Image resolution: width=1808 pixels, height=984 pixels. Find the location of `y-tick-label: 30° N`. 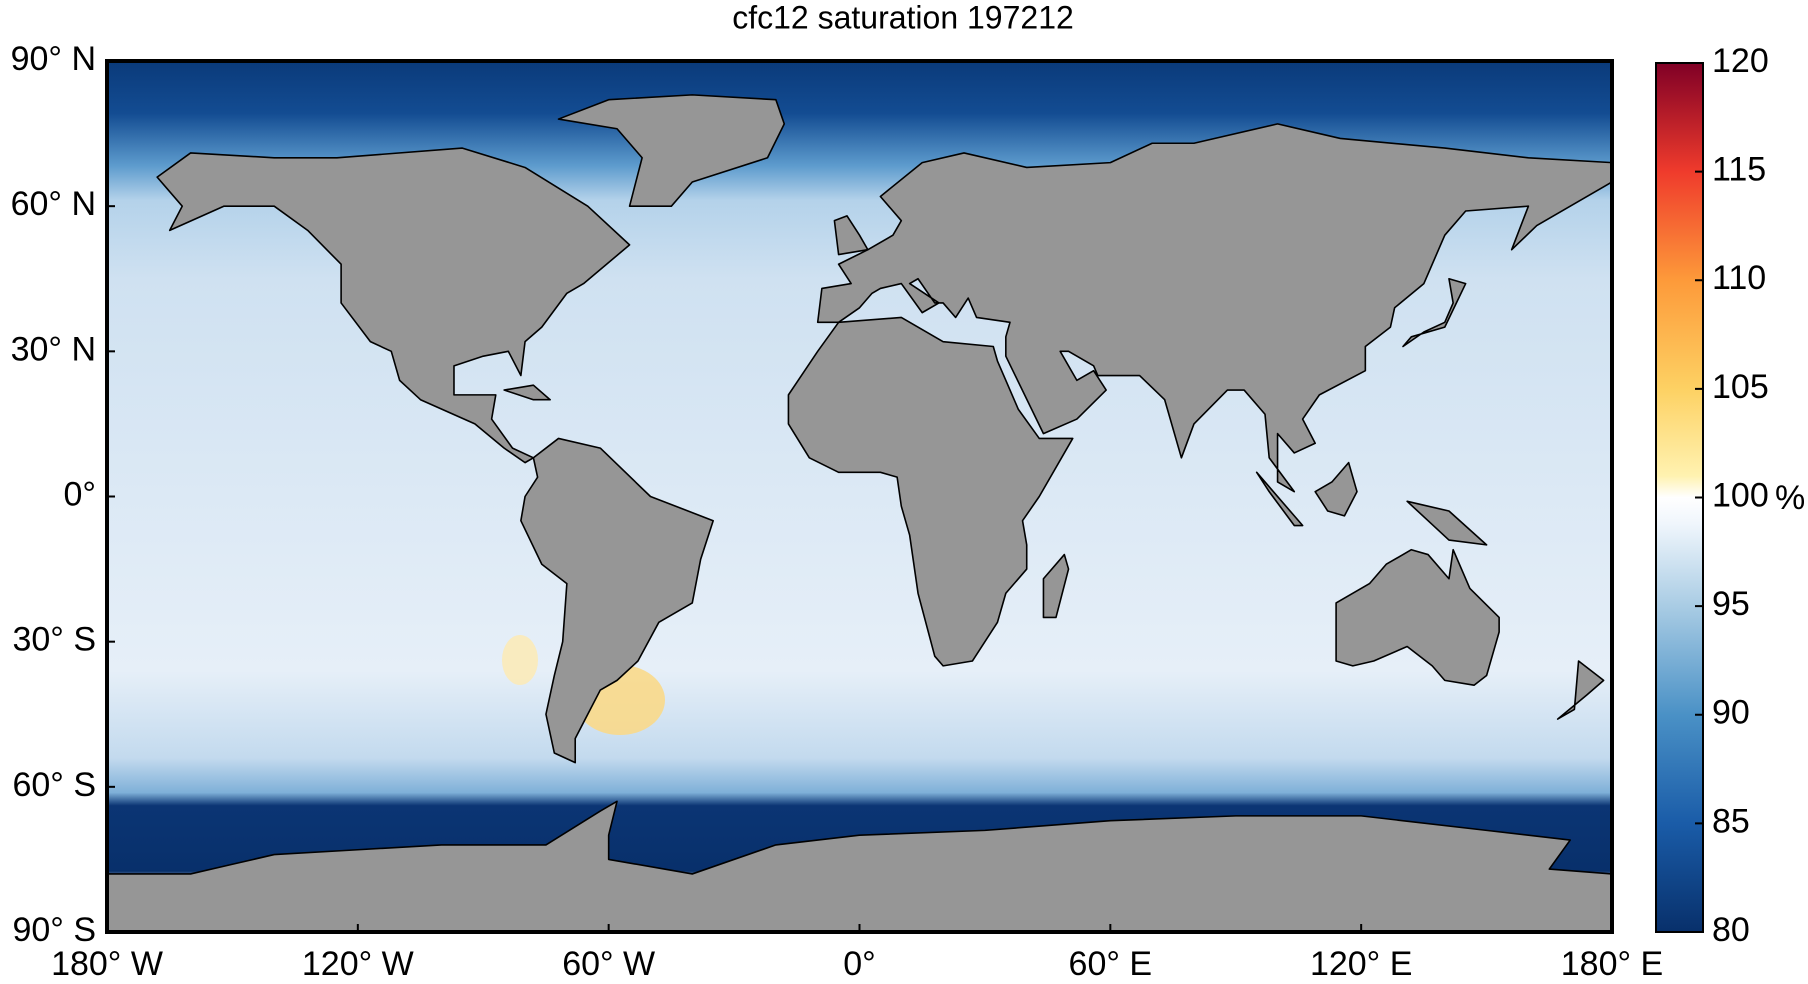

y-tick-label: 30° N is located at coordinates (53, 349).